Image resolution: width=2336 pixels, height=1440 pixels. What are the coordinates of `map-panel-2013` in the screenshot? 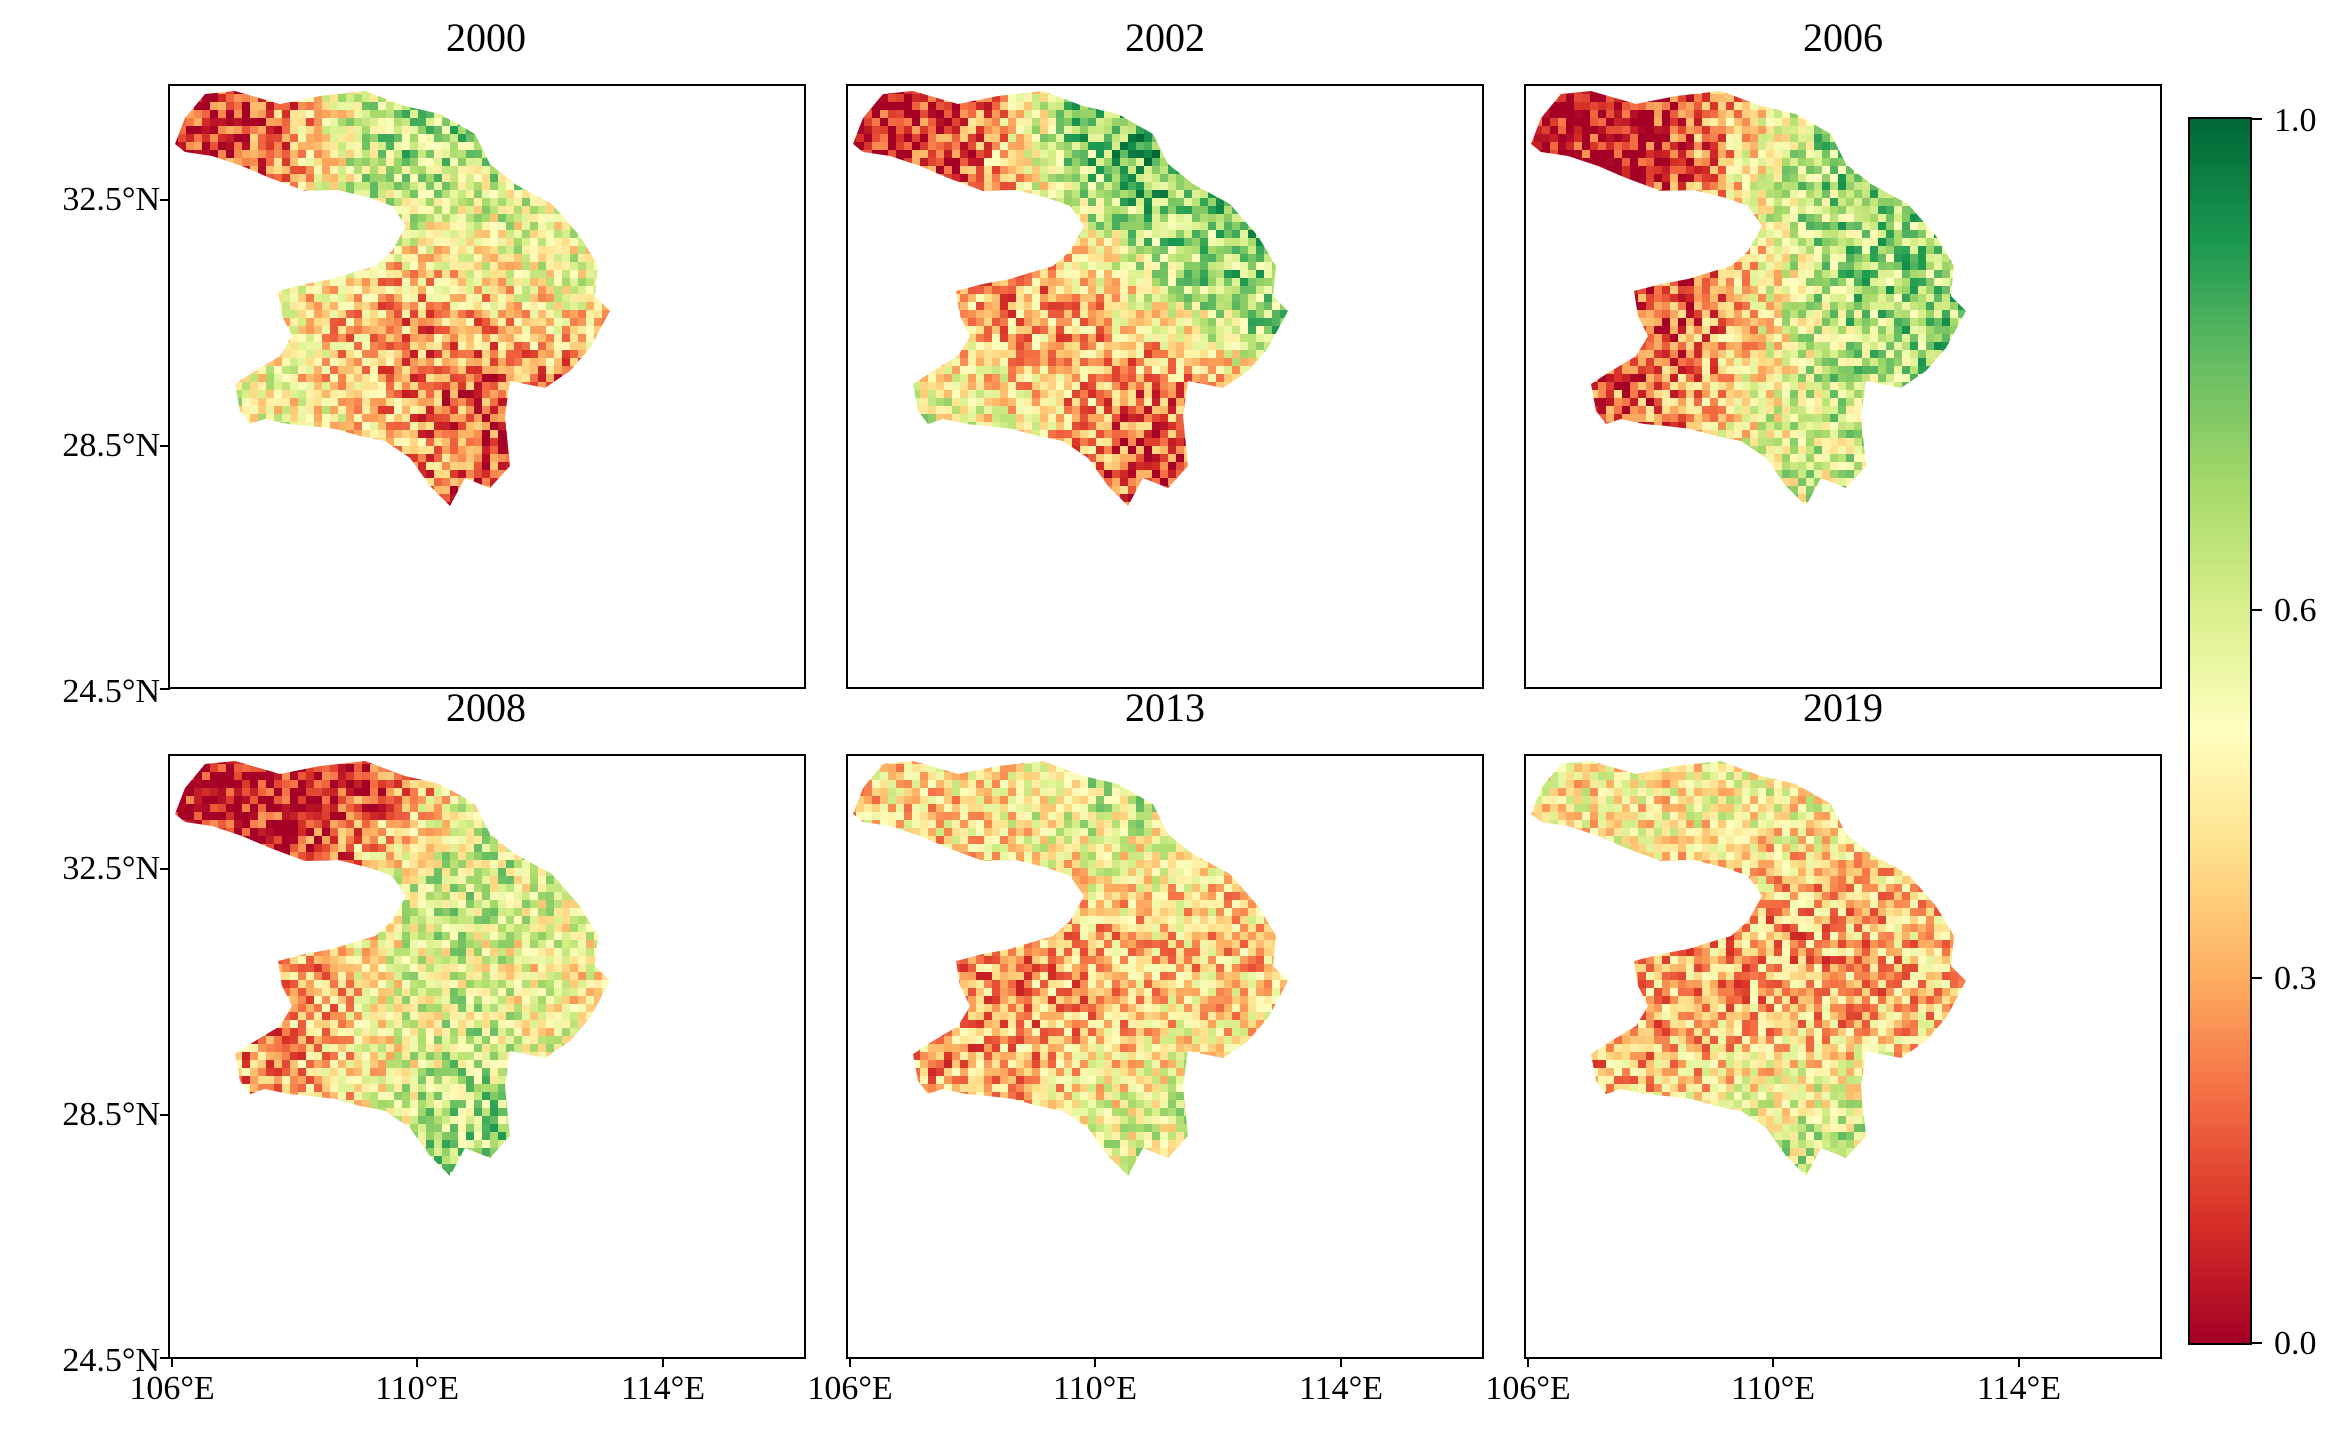 It's located at (1165, 1056).